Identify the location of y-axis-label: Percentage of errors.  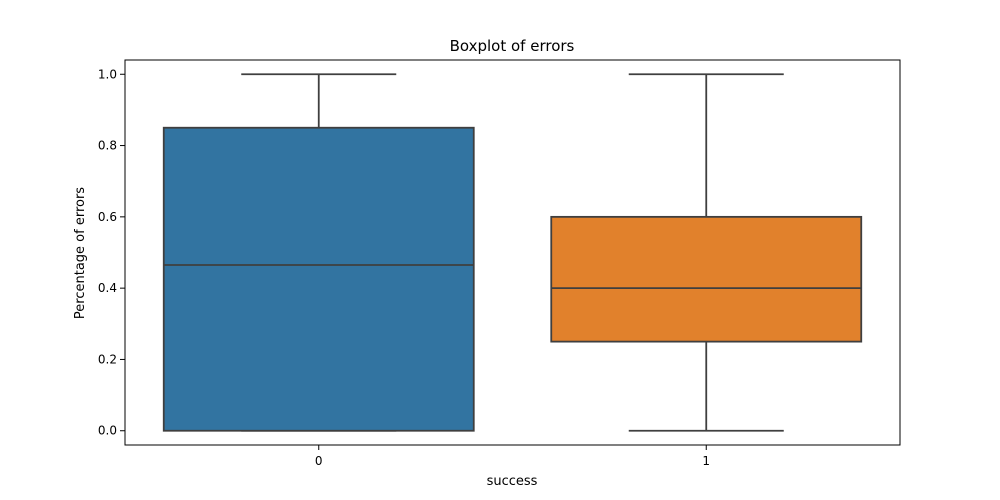
(80, 253).